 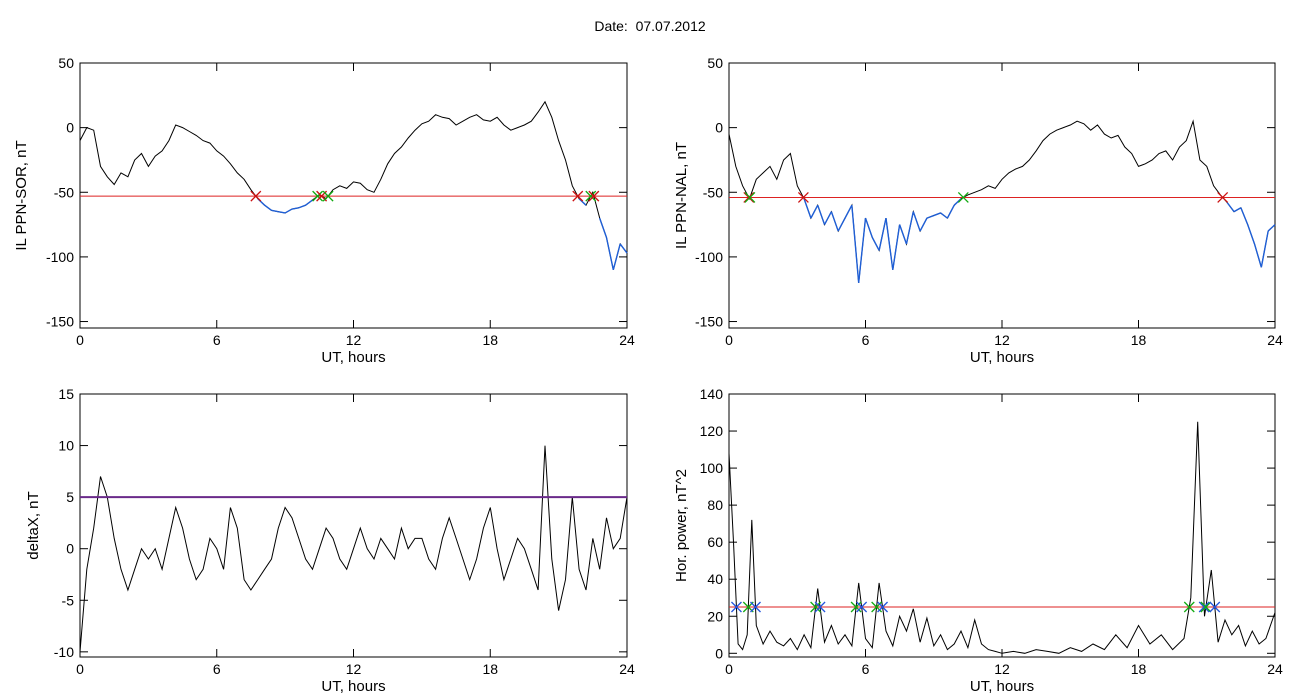 I want to click on y-tick-label: -5, so click(x=68, y=600).